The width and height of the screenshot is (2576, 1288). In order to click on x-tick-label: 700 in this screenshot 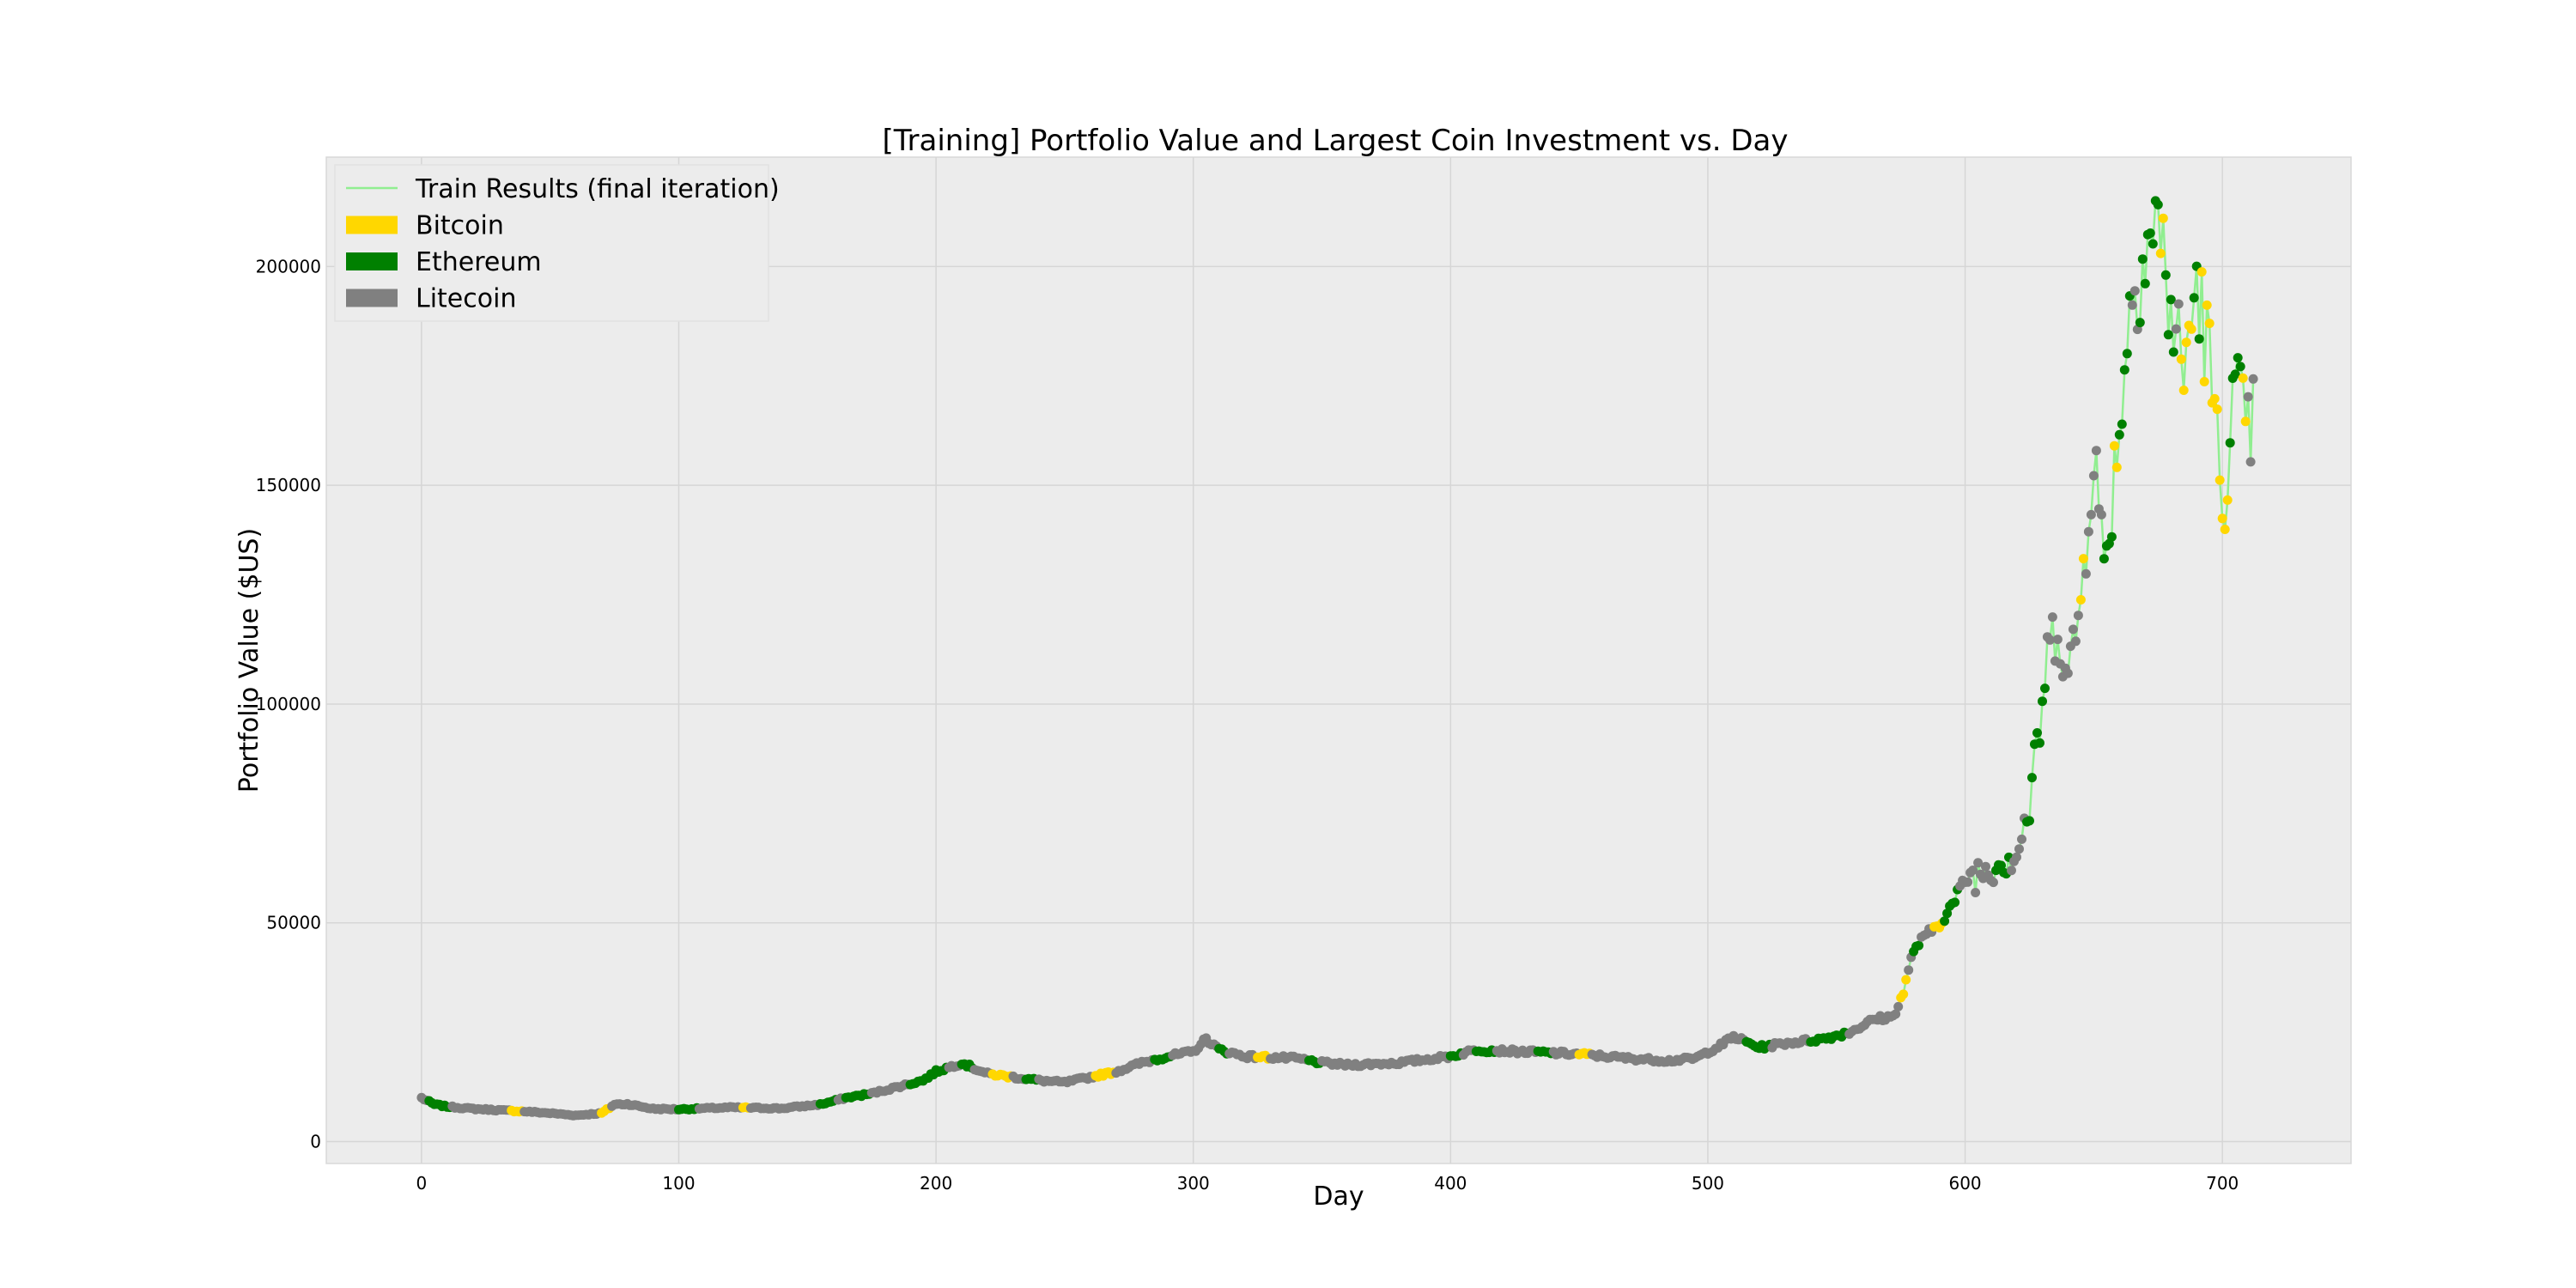, I will do `click(2222, 1184)`.